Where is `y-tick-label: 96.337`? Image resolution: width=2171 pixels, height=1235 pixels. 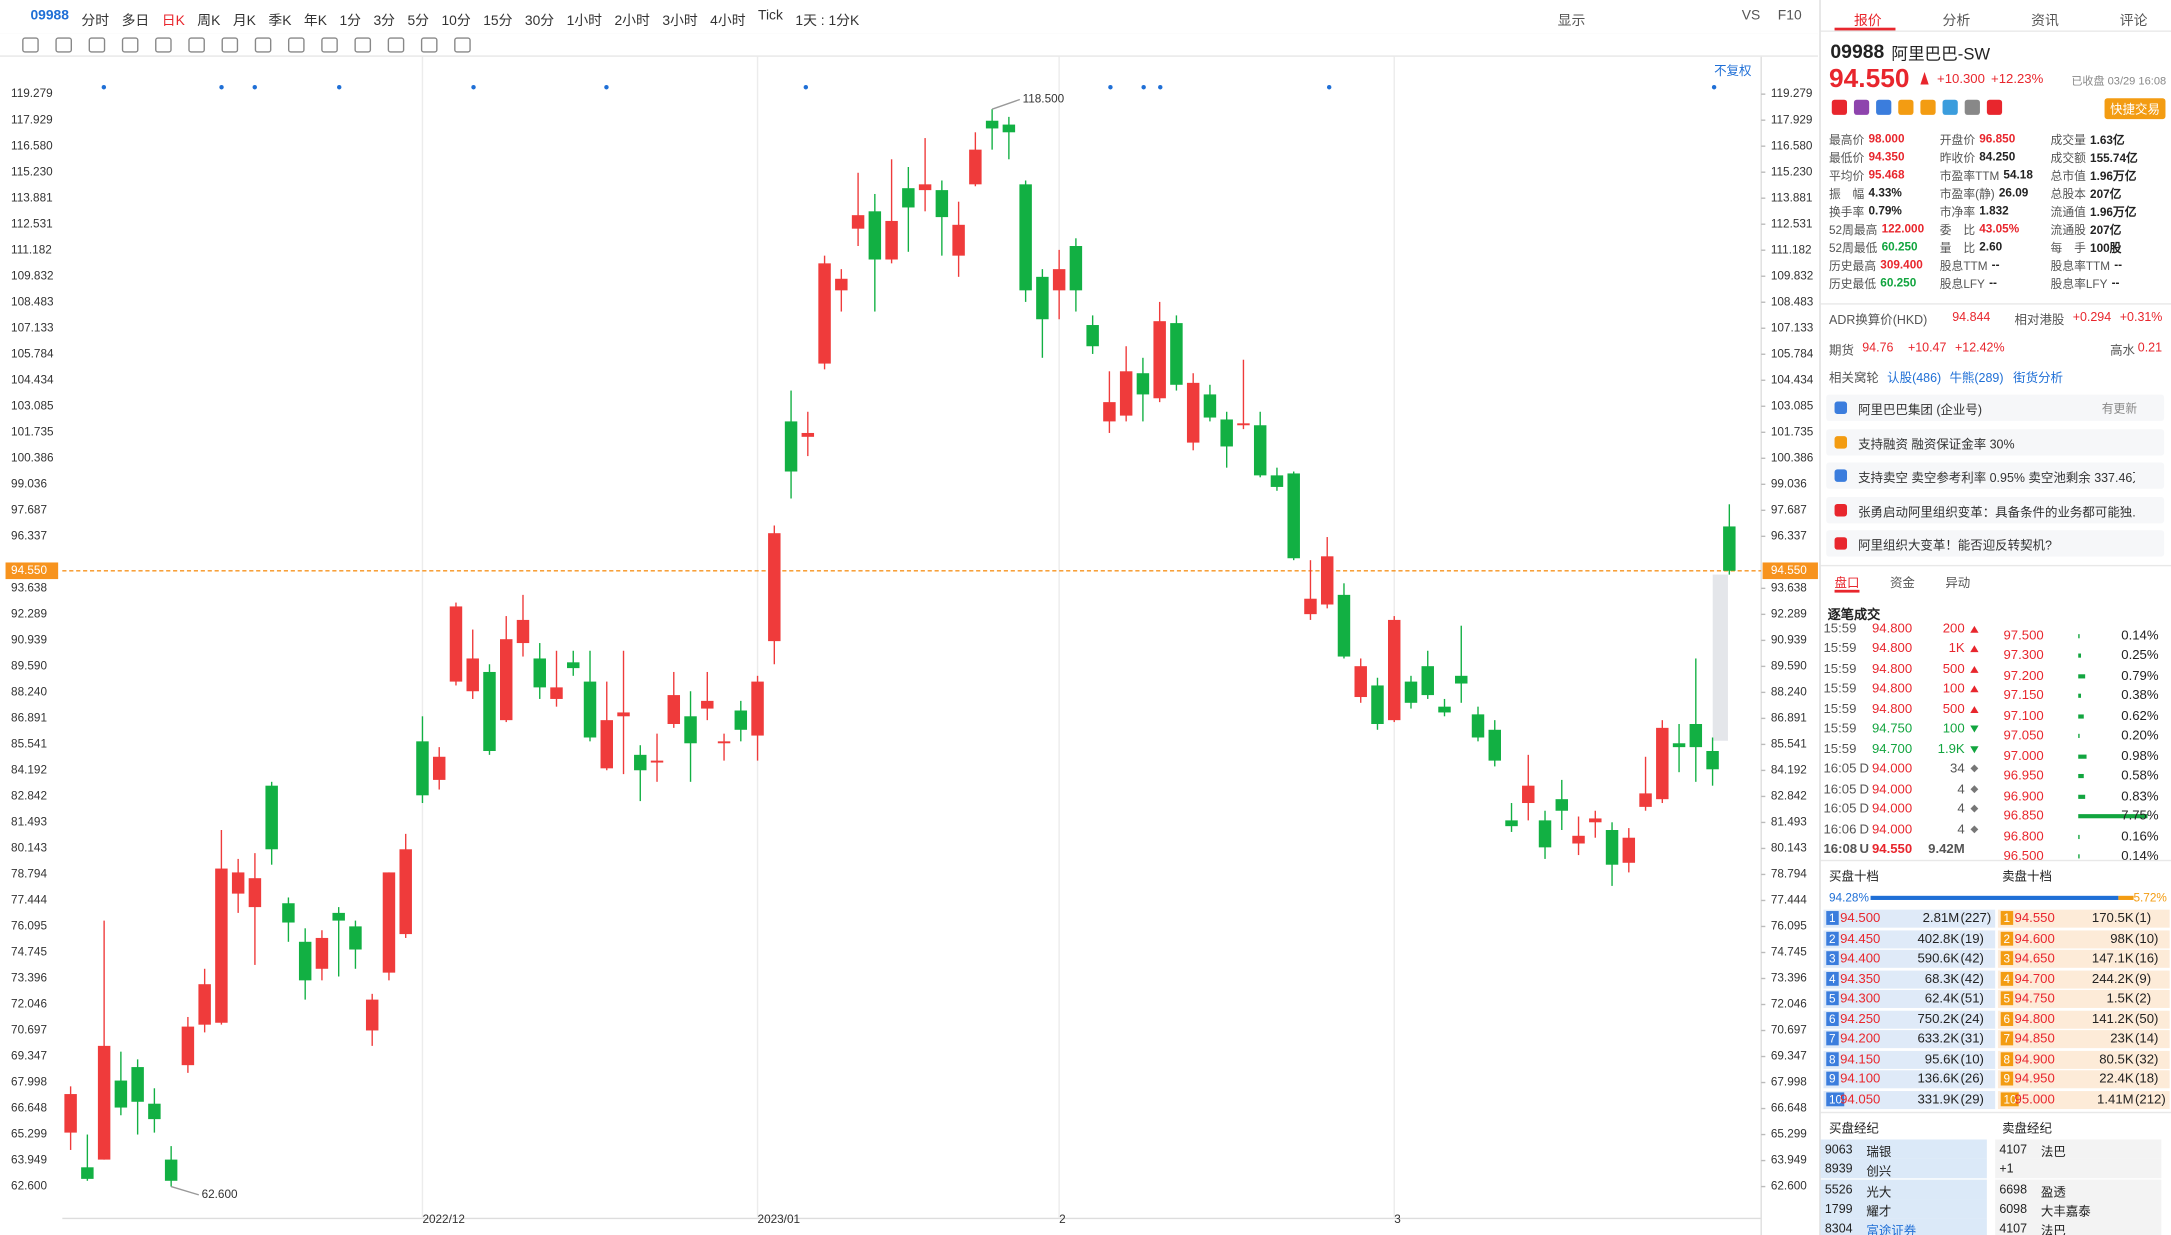 y-tick-label: 96.337 is located at coordinates (1789, 535).